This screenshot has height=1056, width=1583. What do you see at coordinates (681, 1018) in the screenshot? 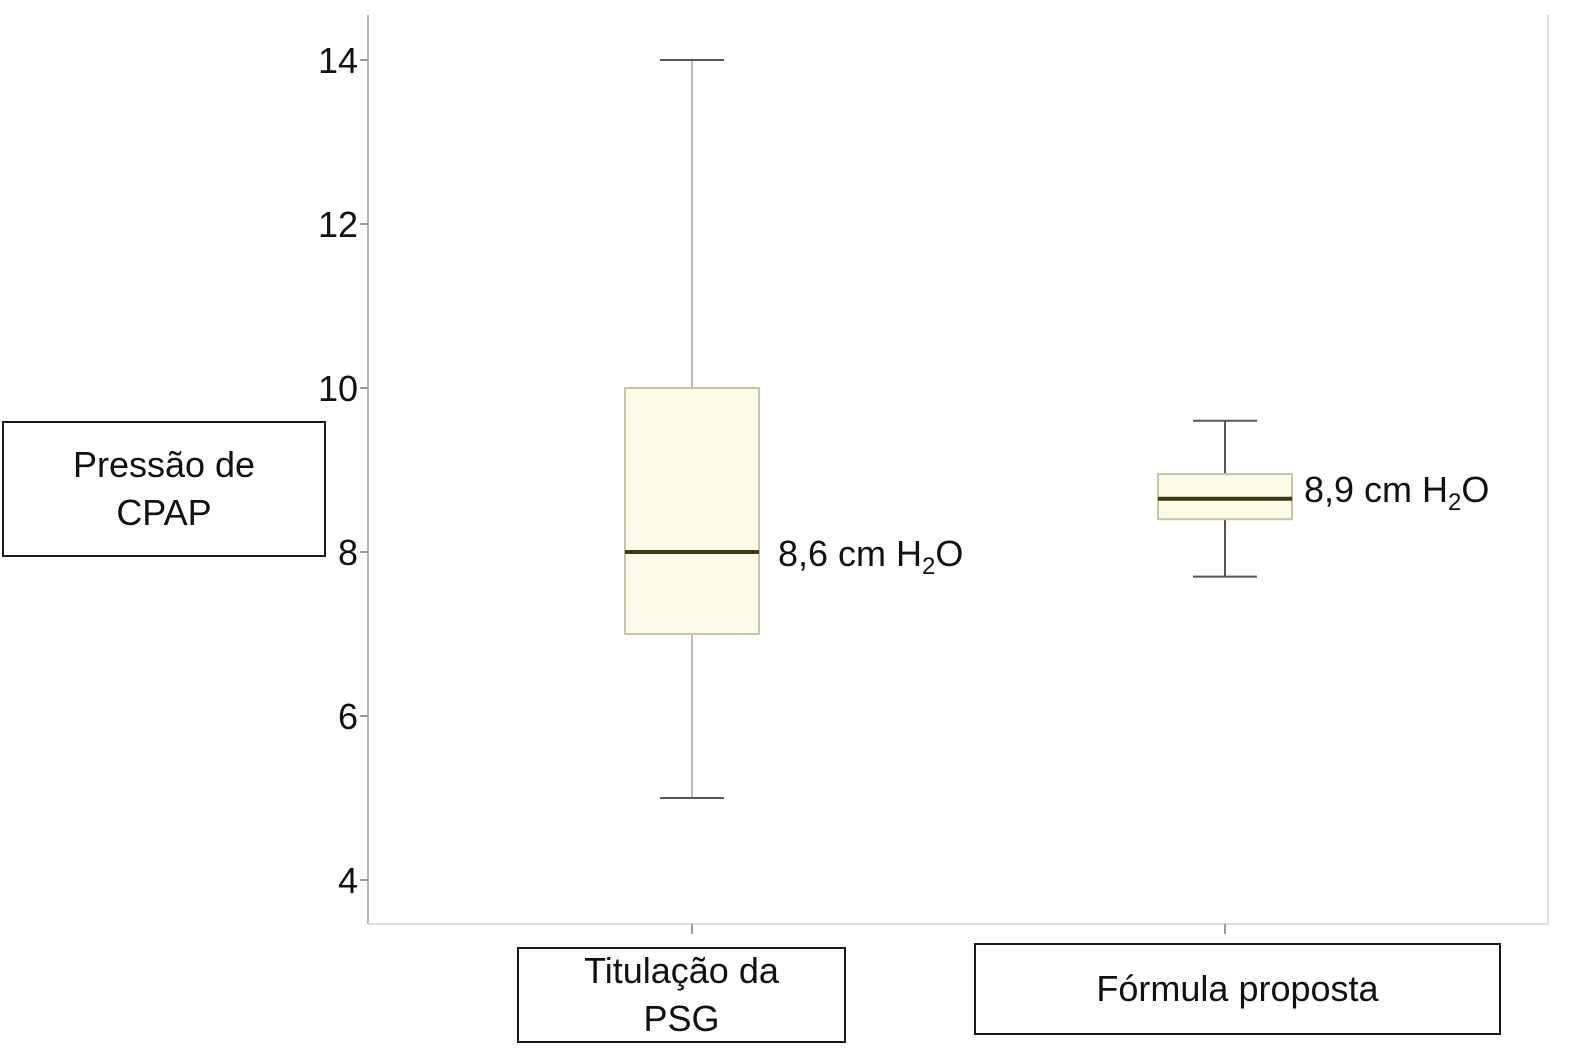
I see `x-category-label-psg-line-2: PSG` at bounding box center [681, 1018].